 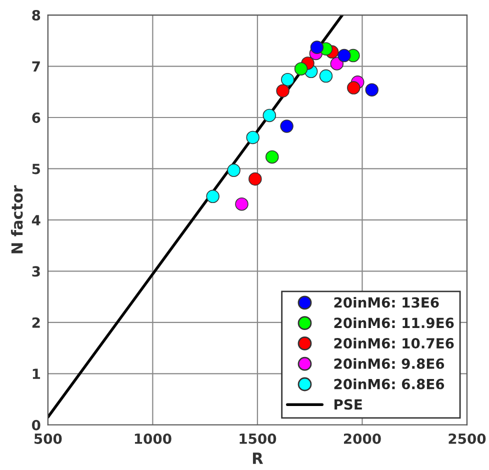 I want to click on y-tick-label: 0, so click(x=36, y=425).